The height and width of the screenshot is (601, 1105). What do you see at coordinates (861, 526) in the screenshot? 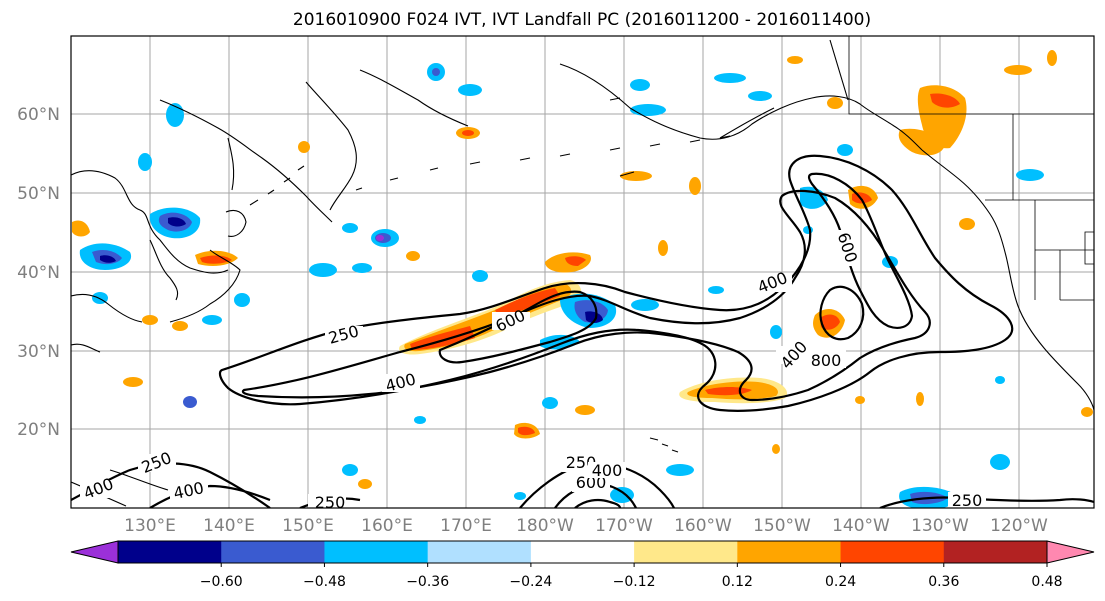
I see `lon-label: 140°W` at bounding box center [861, 526].